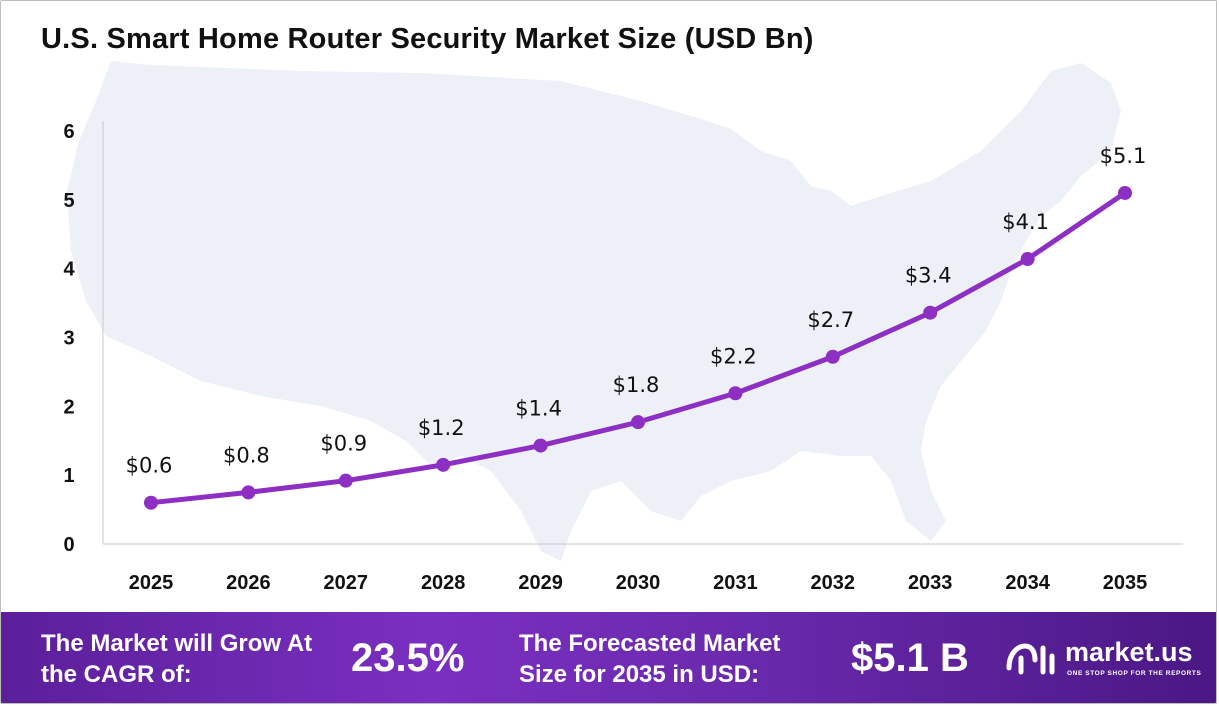  I want to click on data-label: $0.8, so click(246, 455).